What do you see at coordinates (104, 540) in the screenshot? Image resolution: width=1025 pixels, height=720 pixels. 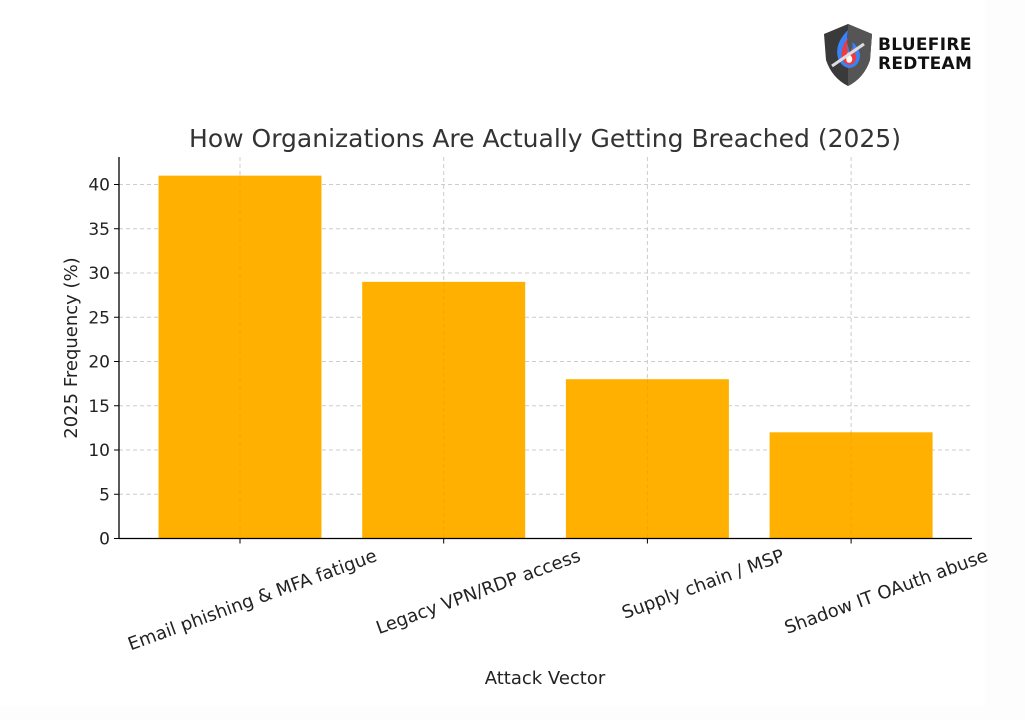 I see `y-tick-label: 0` at bounding box center [104, 540].